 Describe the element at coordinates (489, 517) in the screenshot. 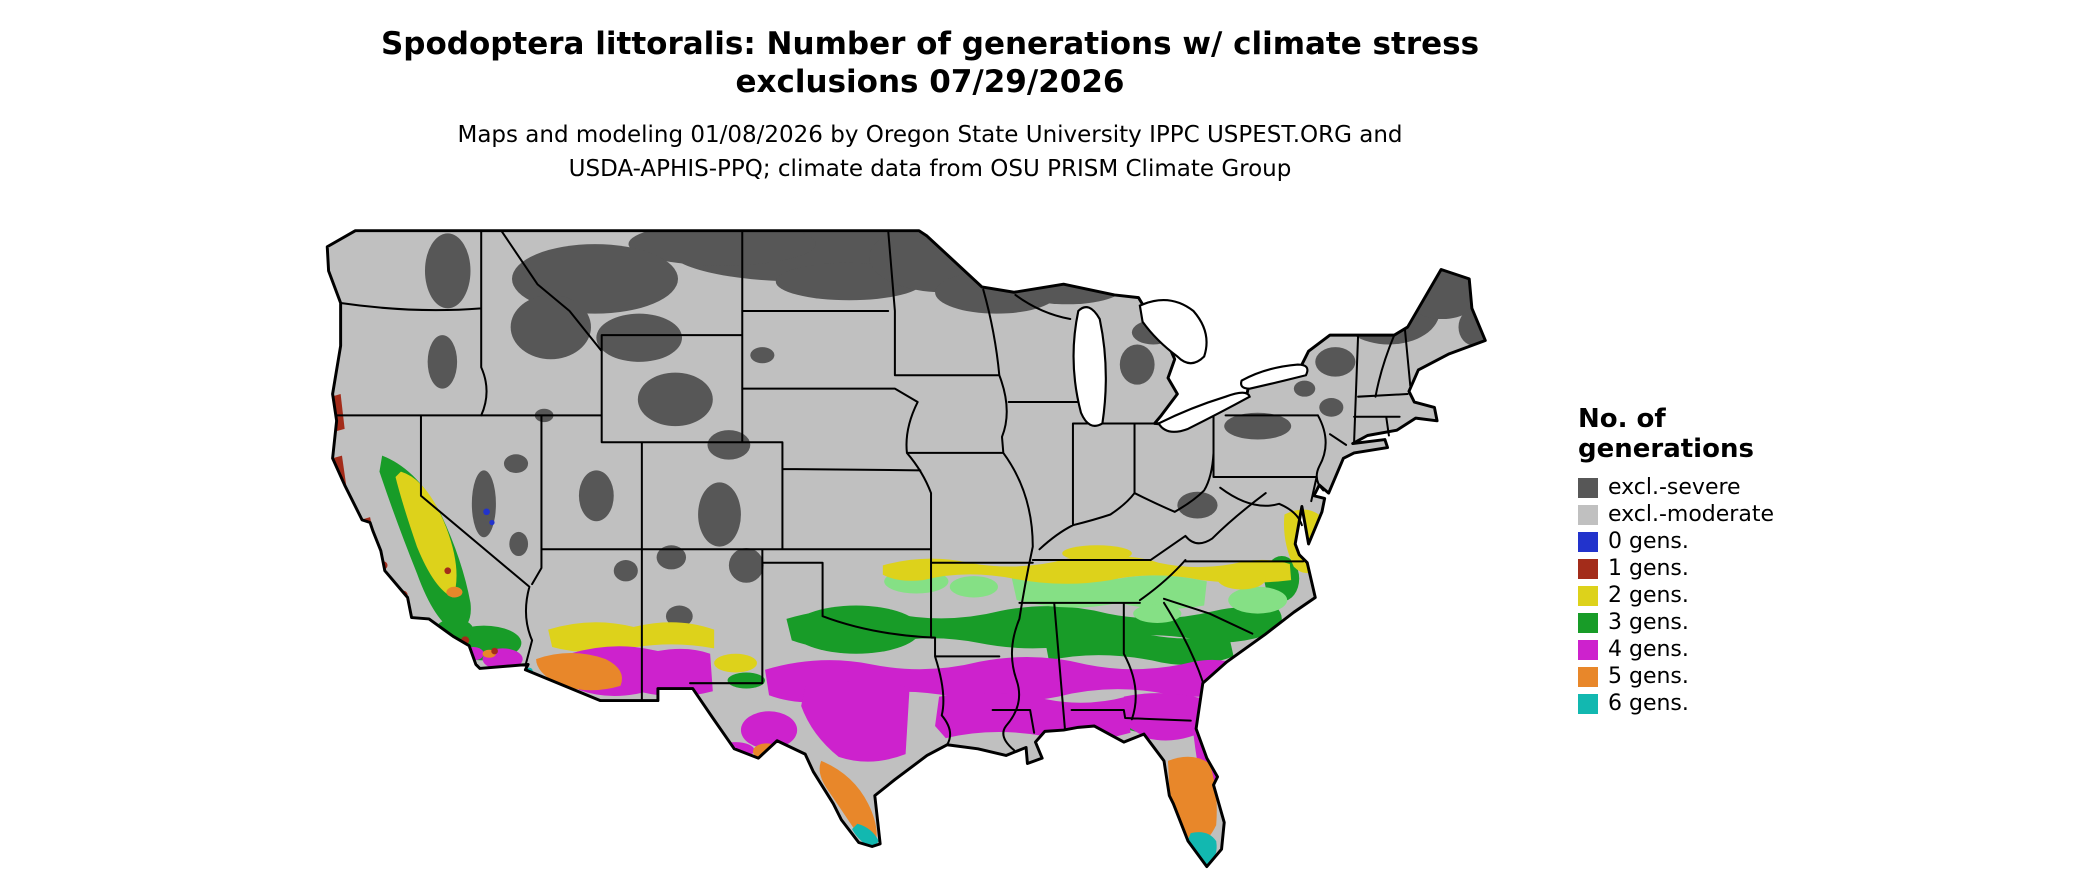

I see `regions-0-gens` at that location.